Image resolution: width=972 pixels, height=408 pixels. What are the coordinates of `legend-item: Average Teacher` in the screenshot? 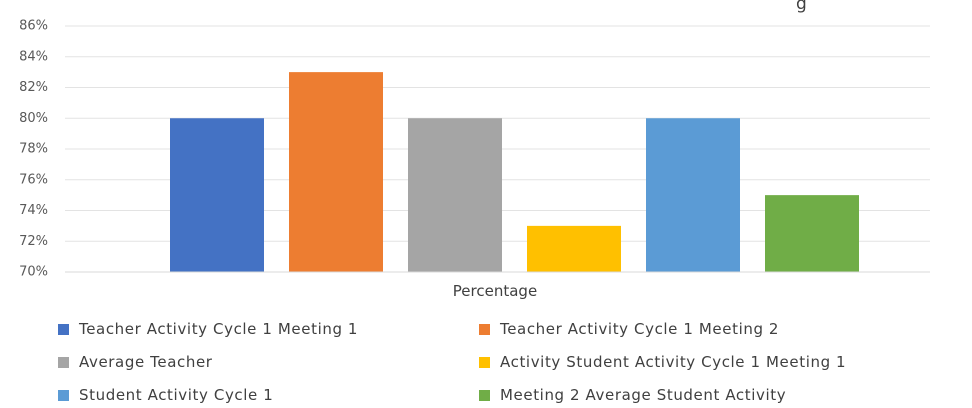 It's located at (135, 362).